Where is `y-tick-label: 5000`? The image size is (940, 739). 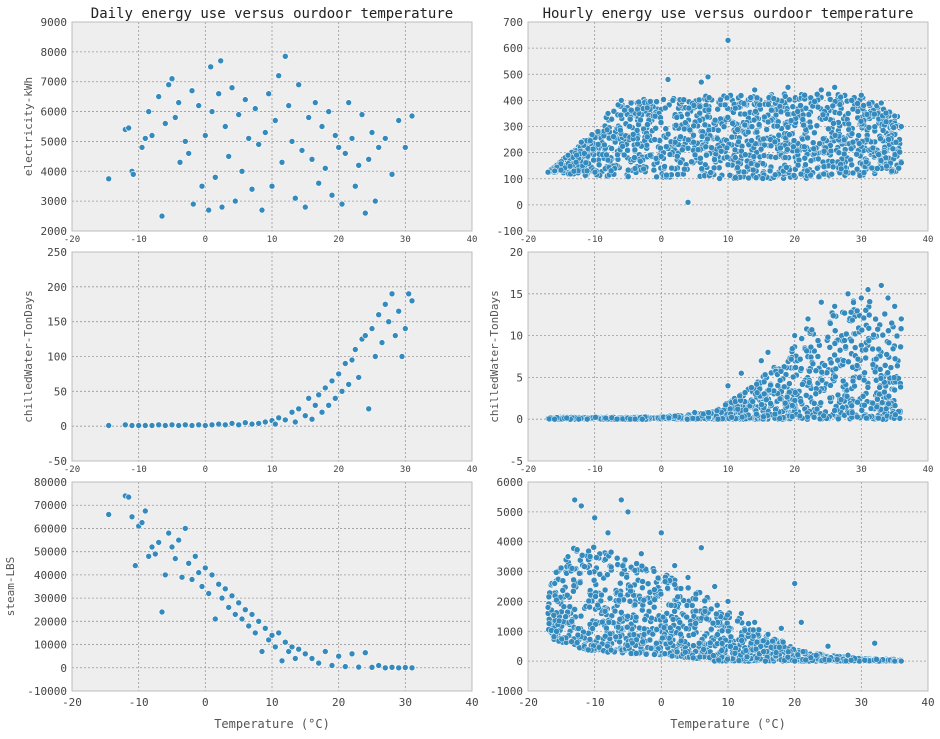
y-tick-label: 5000 is located at coordinates (510, 512).